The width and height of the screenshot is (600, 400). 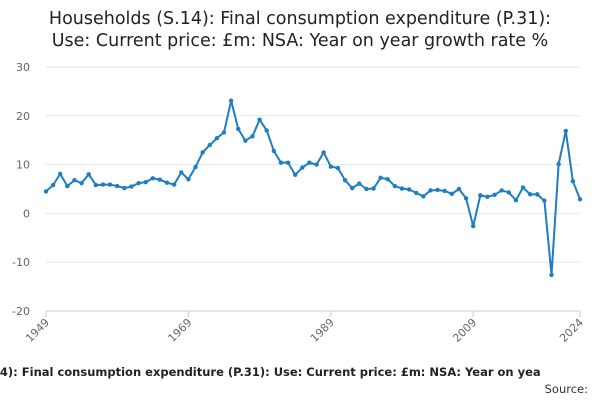 What do you see at coordinates (544, 200) in the screenshot?
I see `data-point-2019` at bounding box center [544, 200].